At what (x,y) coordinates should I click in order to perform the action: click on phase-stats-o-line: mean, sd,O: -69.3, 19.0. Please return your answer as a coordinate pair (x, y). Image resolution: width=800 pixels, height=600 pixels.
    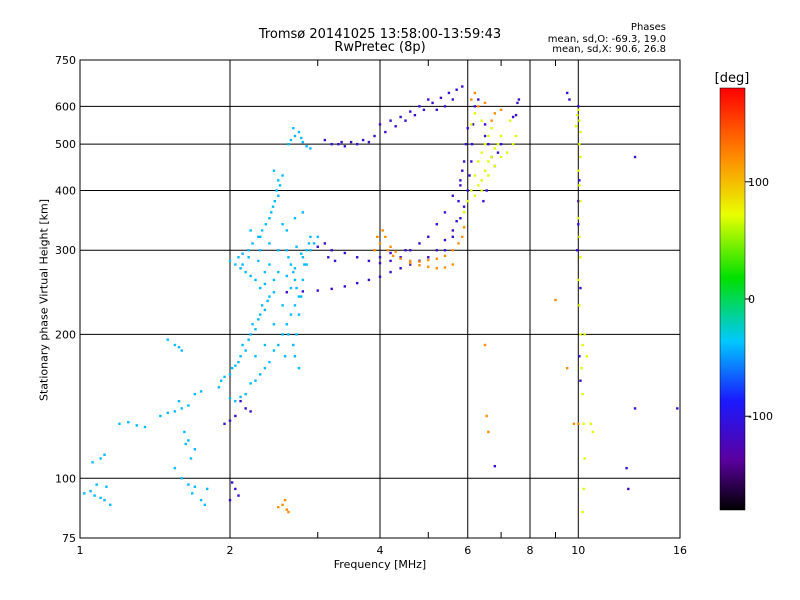
    Looking at the image, I should click on (606, 39).